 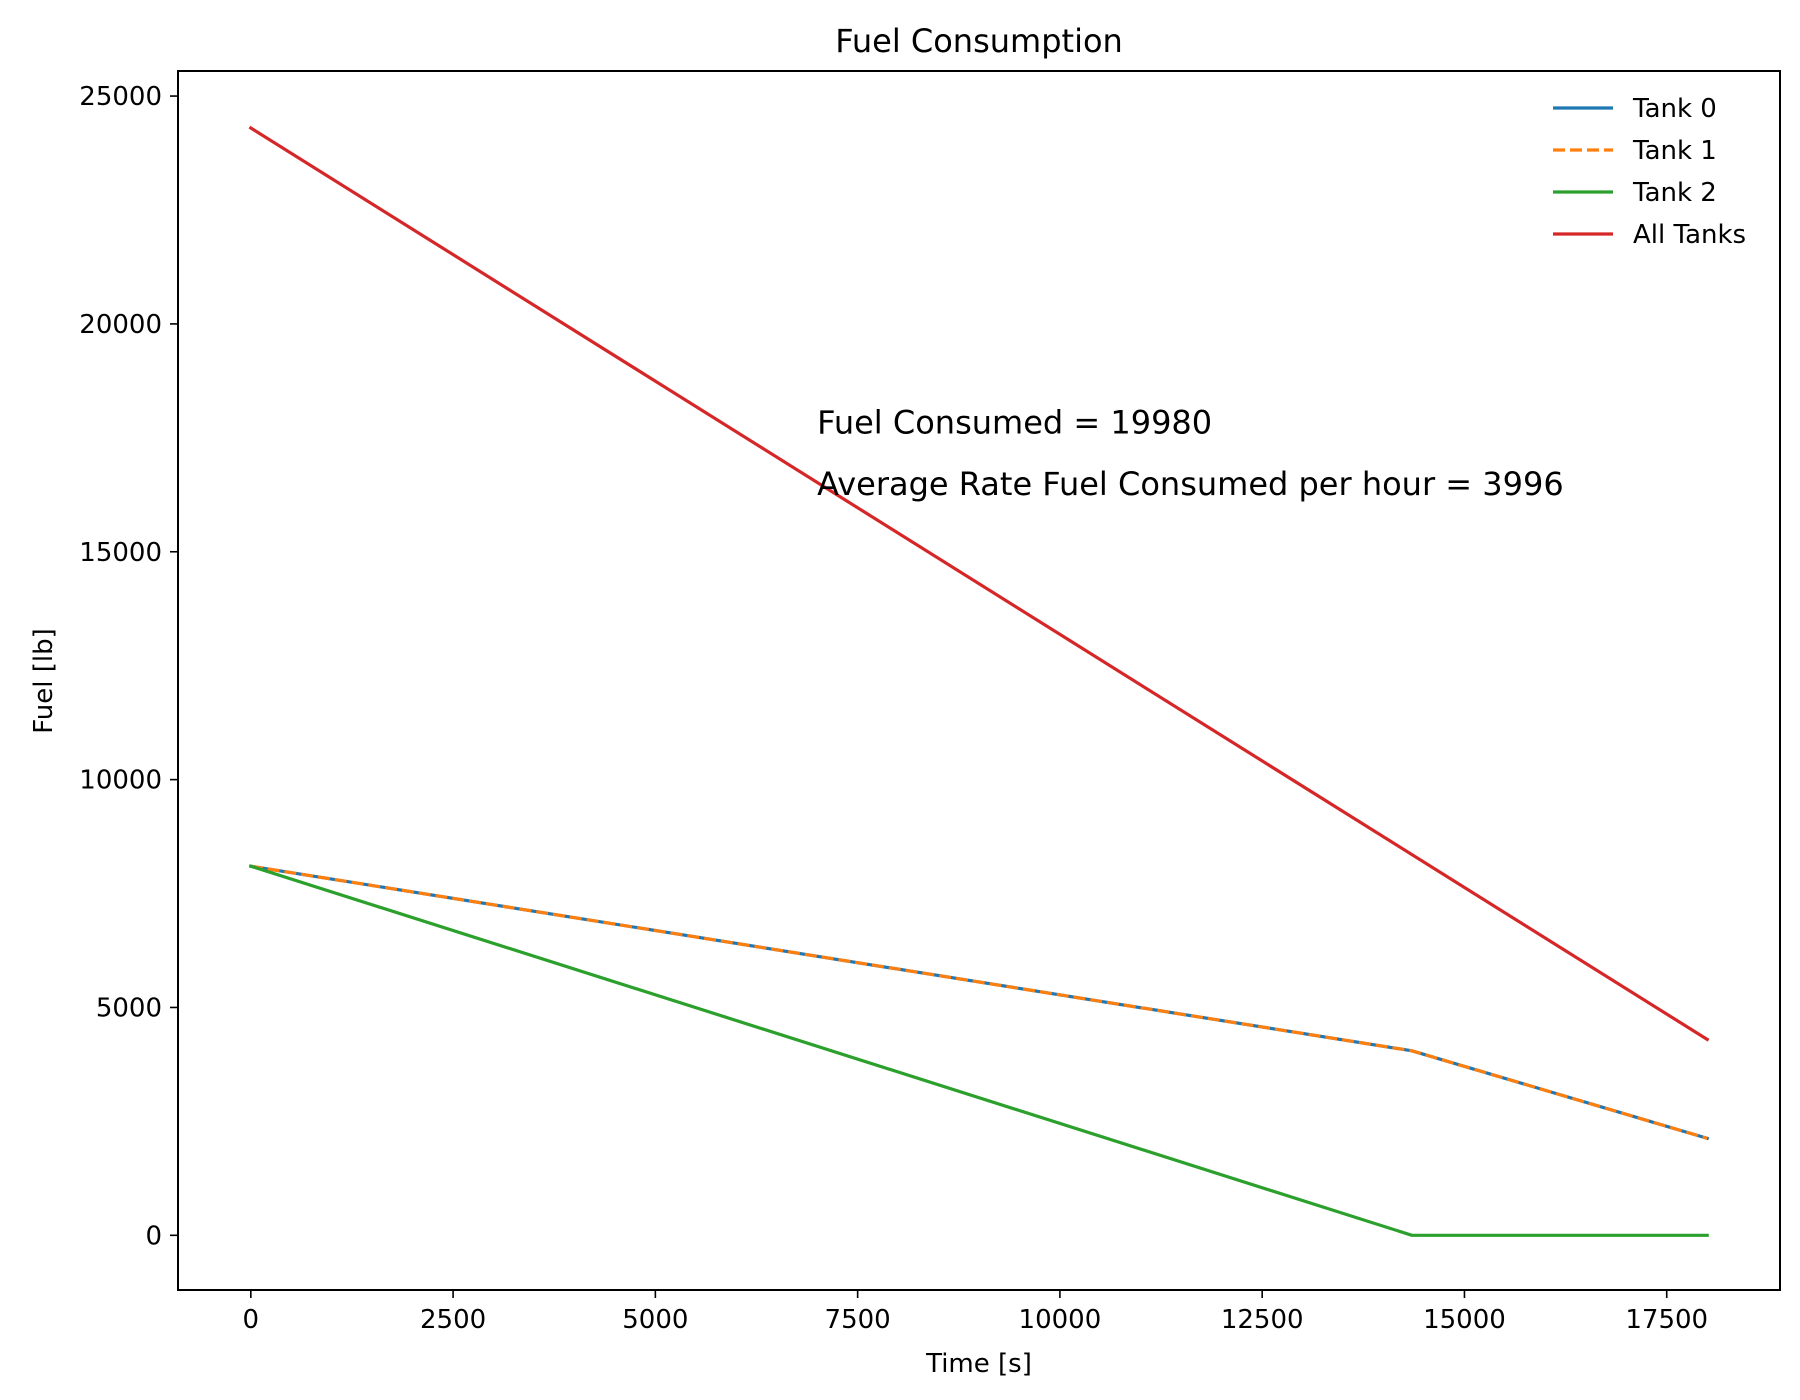 What do you see at coordinates (1060, 1320) in the screenshot?
I see `x-tick-label: 10000` at bounding box center [1060, 1320].